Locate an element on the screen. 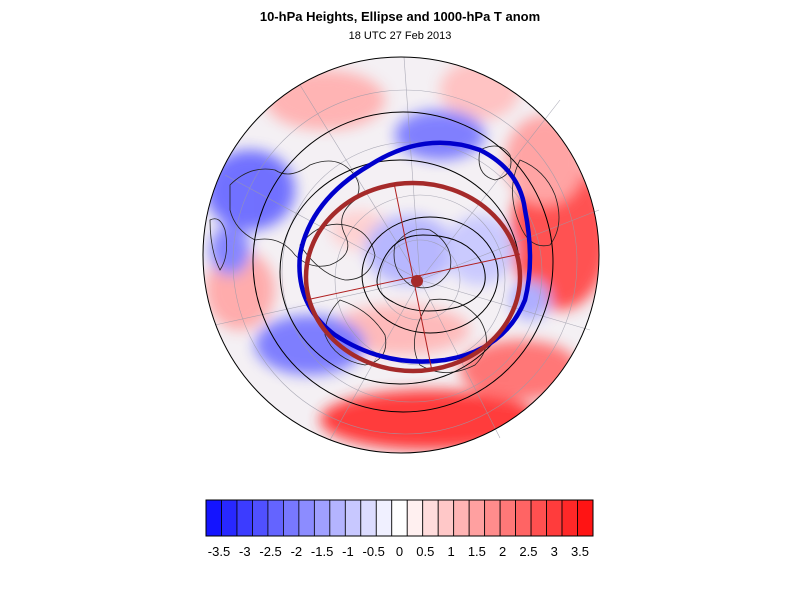 This screenshot has height=600, width=800. fitted-ellipse is located at coordinates (413, 277).